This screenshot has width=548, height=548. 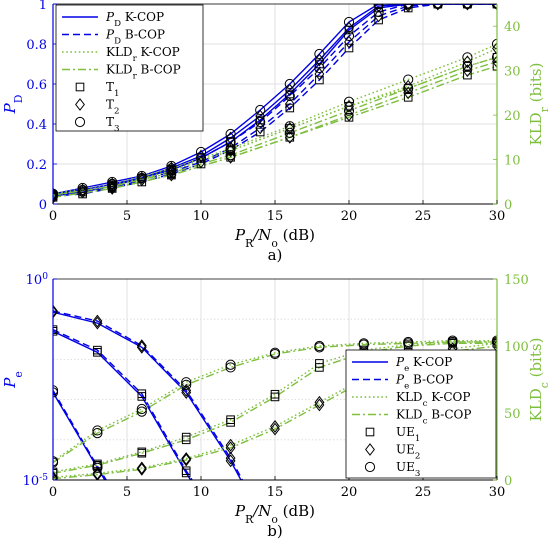 What do you see at coordinates (117, 24) in the screenshot?
I see `legend-entry-part: D` at bounding box center [117, 24].